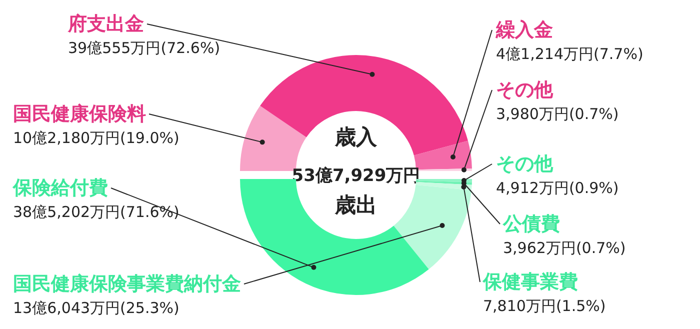 This screenshot has height=329, width=700. What do you see at coordinates (564, 248) in the screenshot?
I see `data-label: 3,962万円(0.7%)` at bounding box center [564, 248].